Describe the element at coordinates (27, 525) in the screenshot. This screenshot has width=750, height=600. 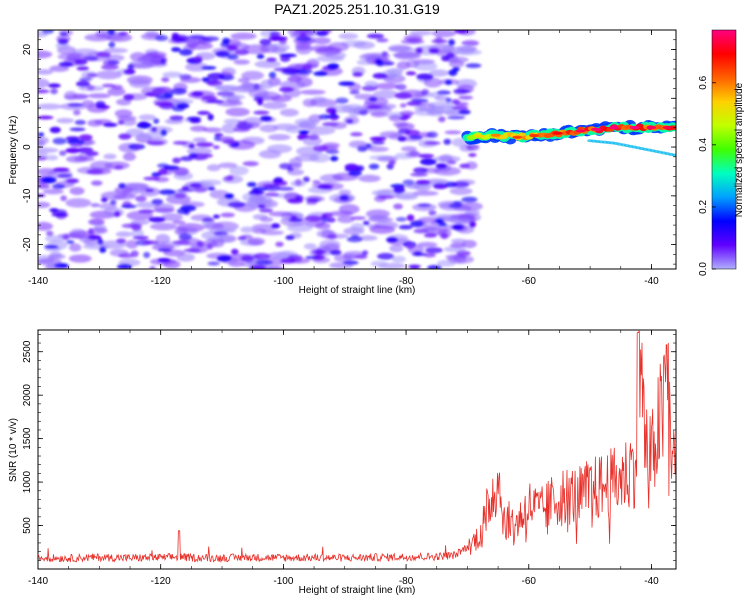
I see `y-tick-label: 500` at that location.